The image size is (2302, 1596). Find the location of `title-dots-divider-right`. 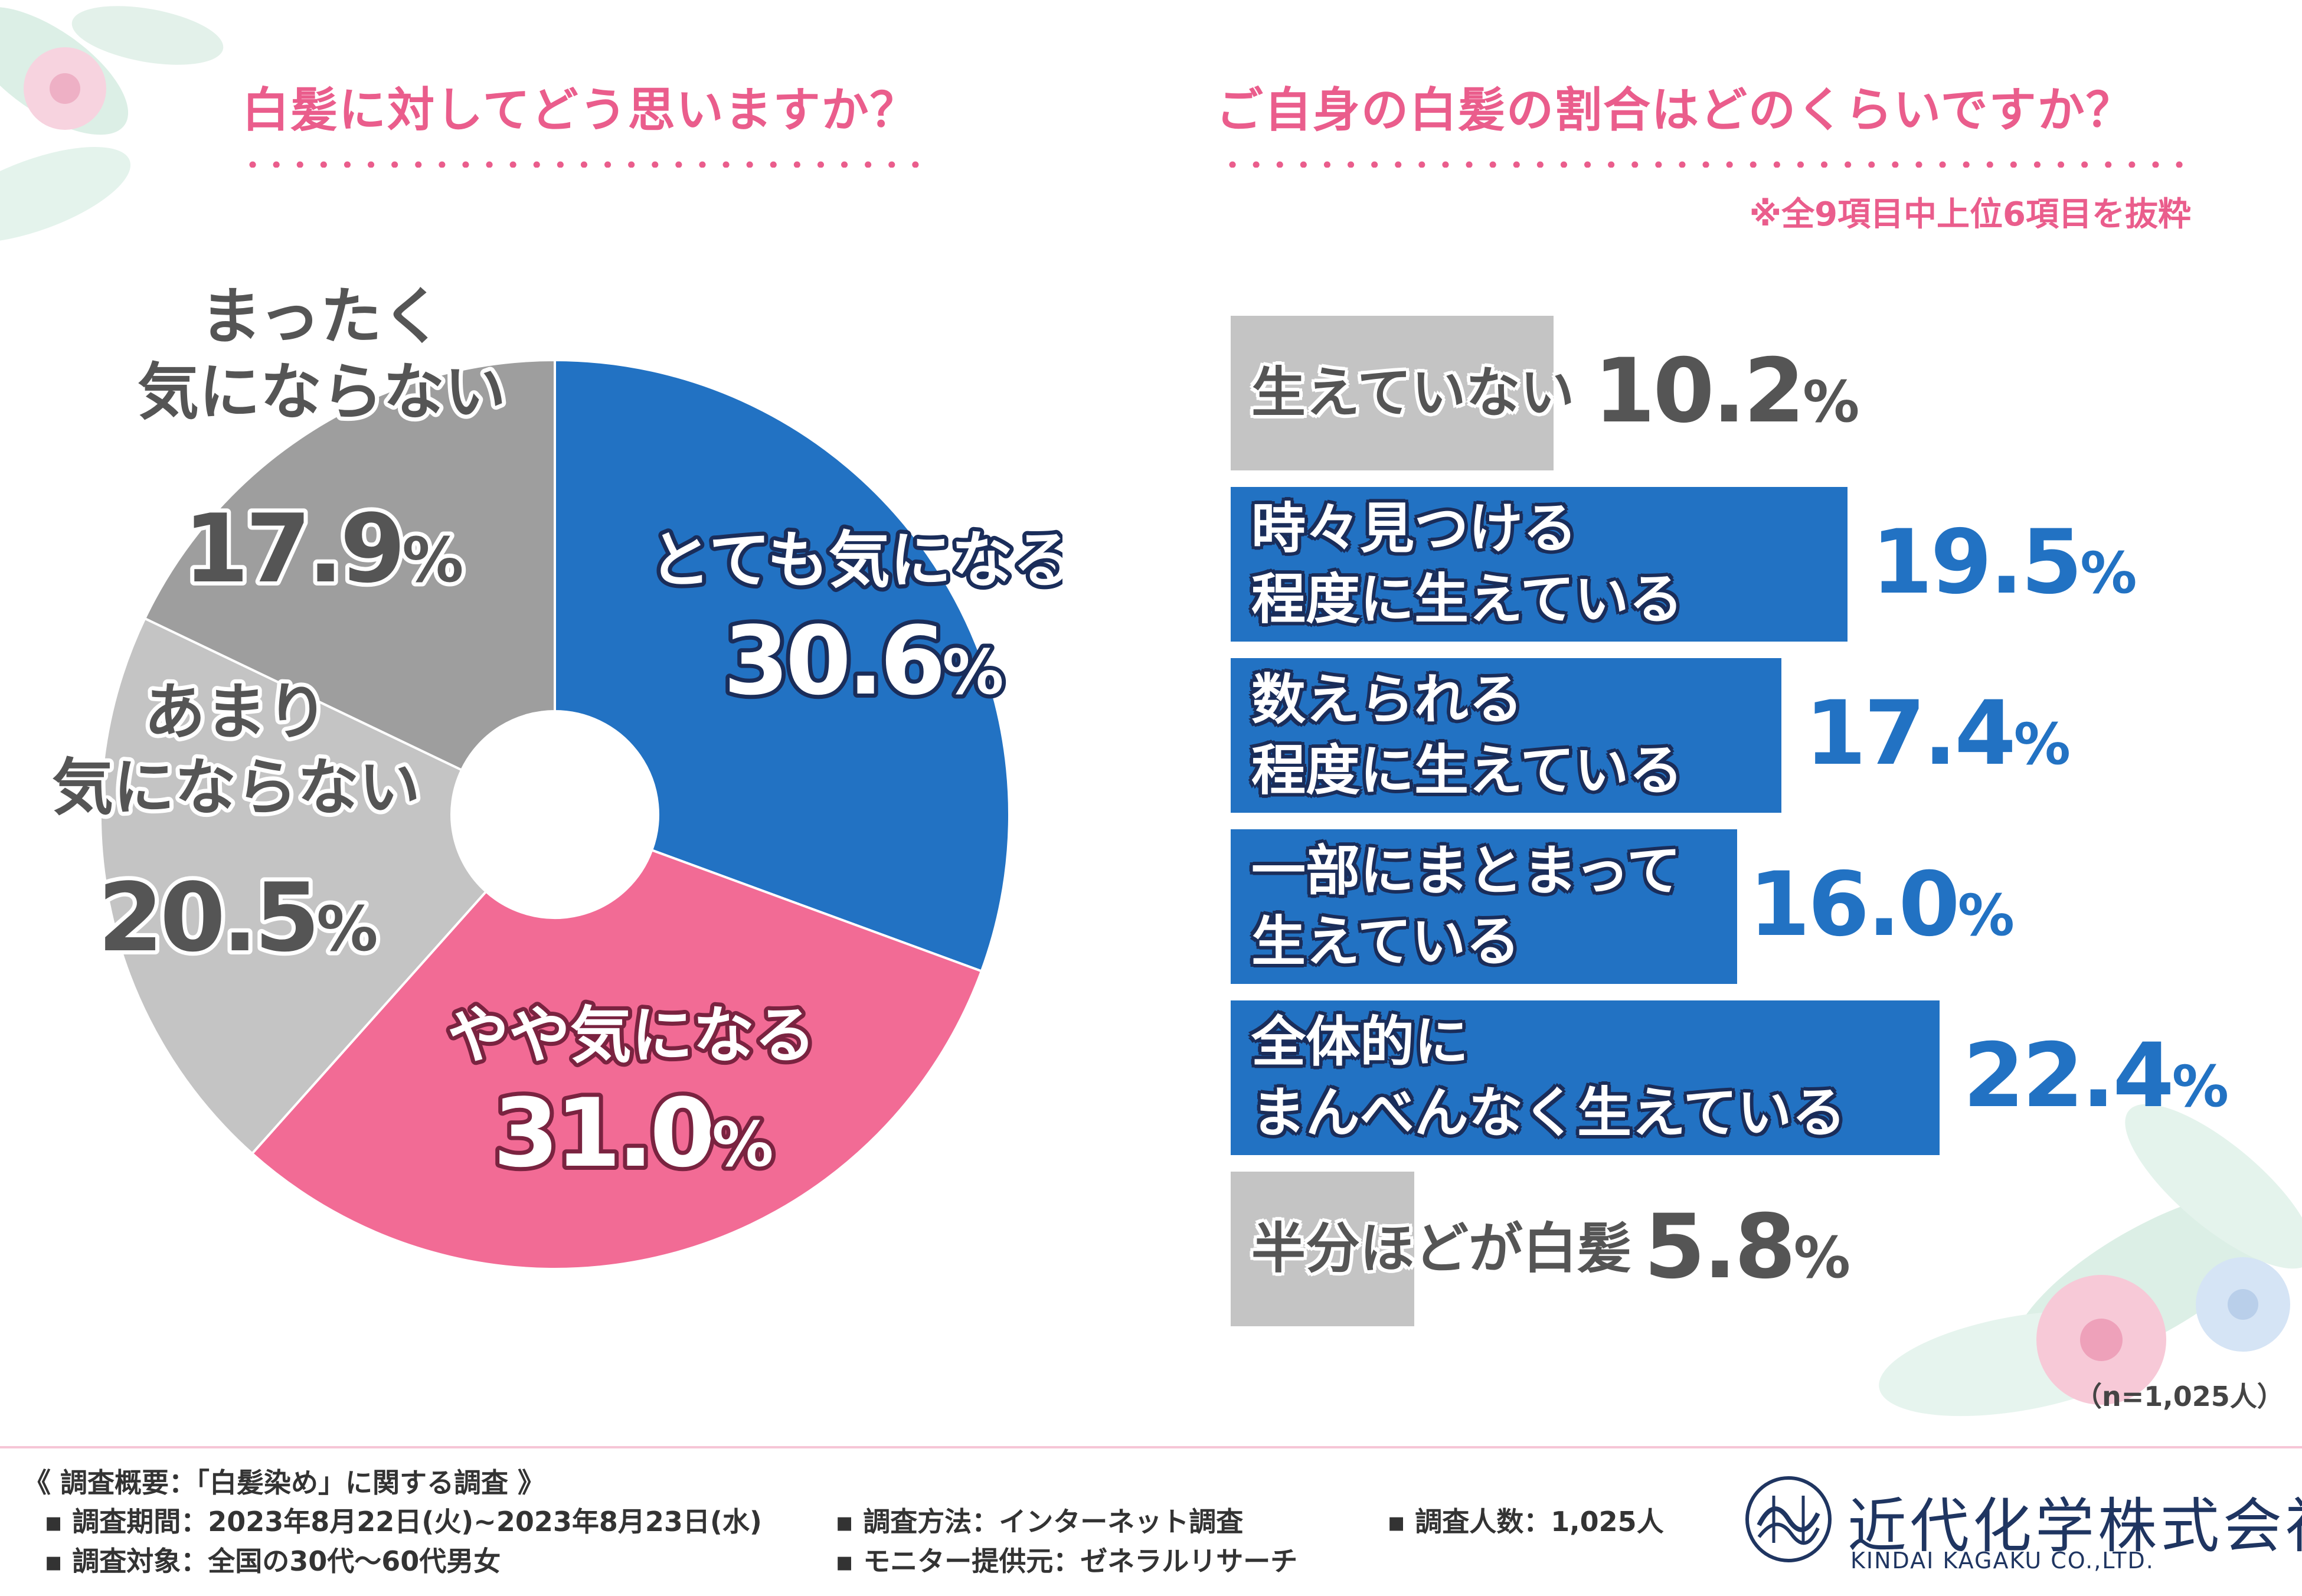

title-dots-divider-right is located at coordinates (1712, 164).